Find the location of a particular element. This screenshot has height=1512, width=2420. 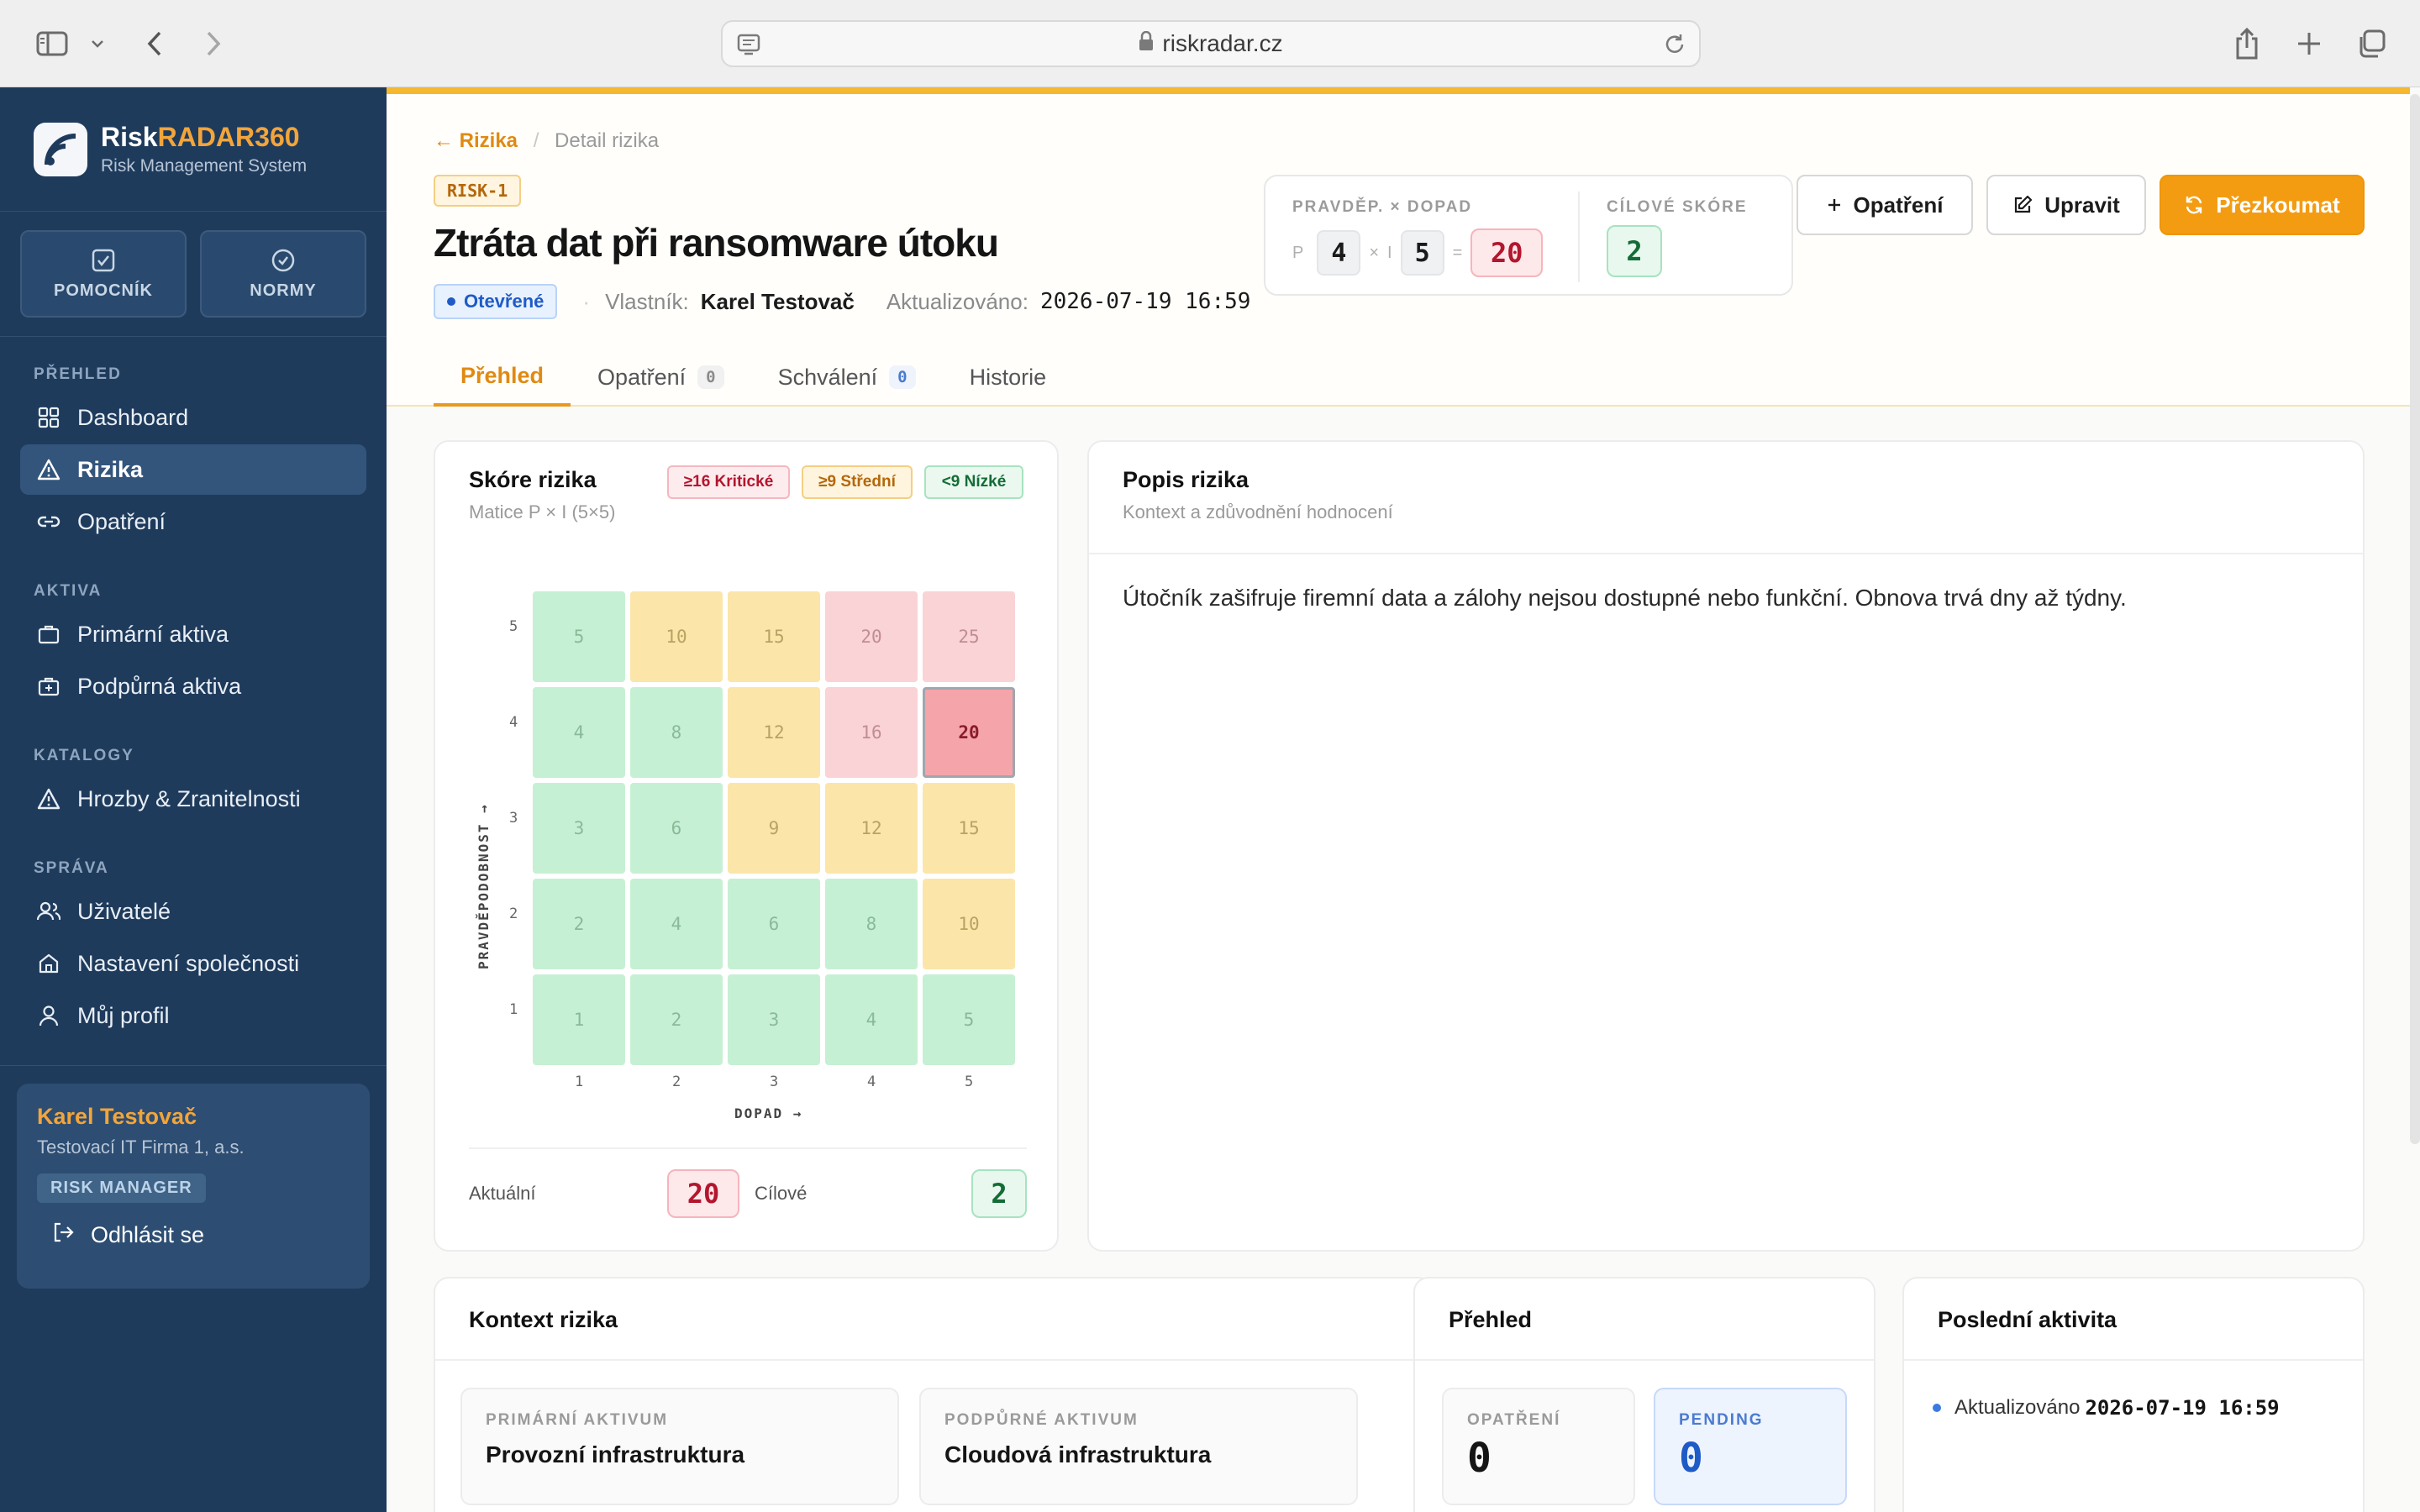

activity-label: Aktualizováno is located at coordinates (2017, 1407).